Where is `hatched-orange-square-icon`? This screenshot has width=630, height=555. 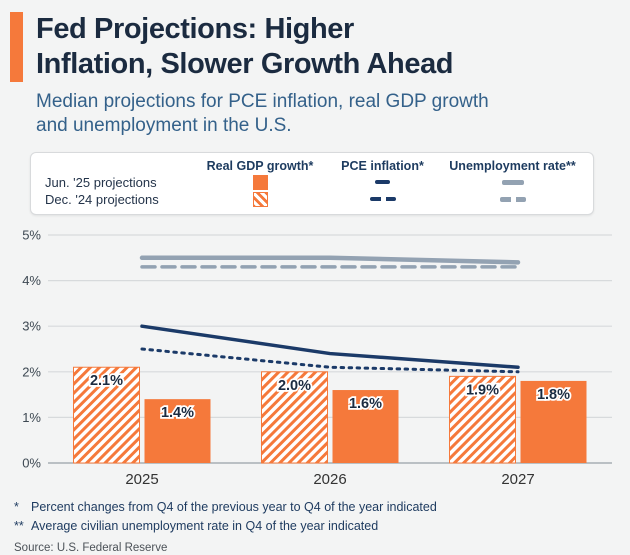 hatched-orange-square-icon is located at coordinates (260, 199).